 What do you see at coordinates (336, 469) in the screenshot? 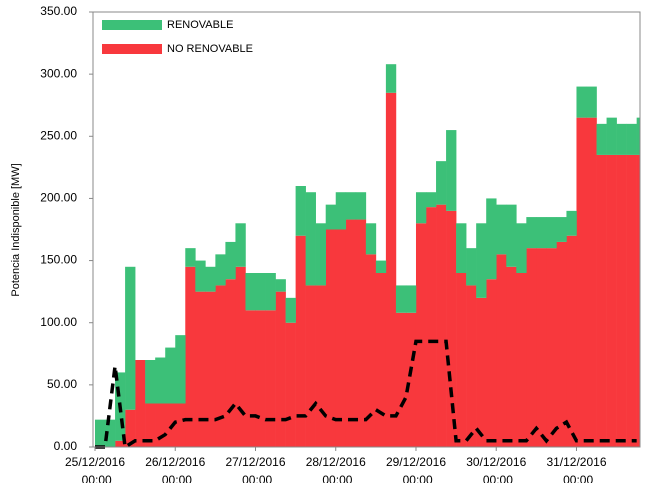
I see `x-tick-label: 28/12/2016 00:00` at bounding box center [336, 469].